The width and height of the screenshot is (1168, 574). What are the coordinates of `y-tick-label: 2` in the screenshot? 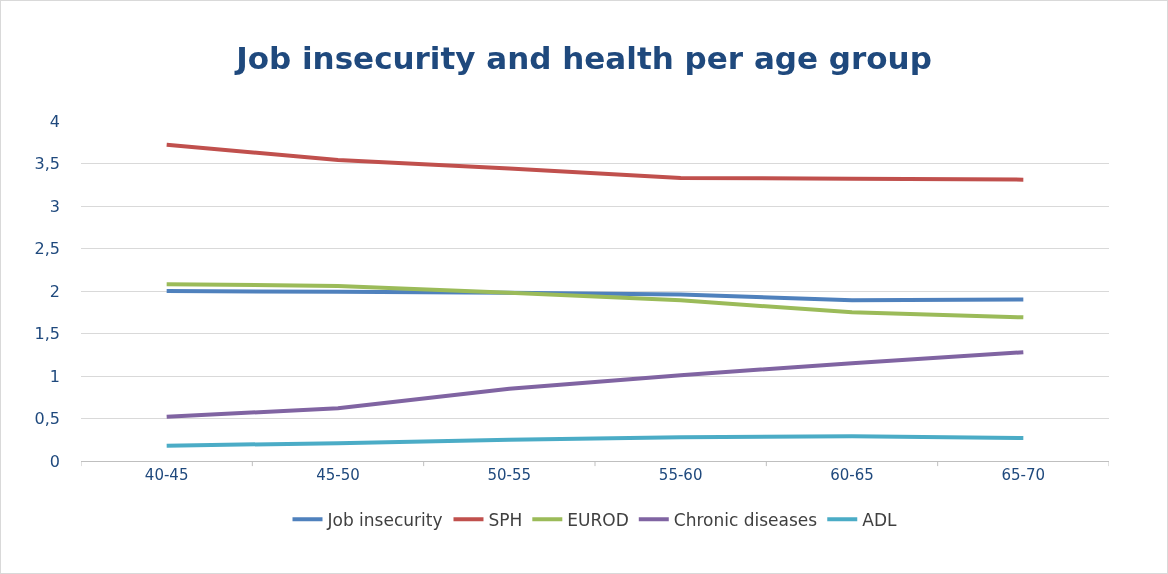 It's located at (54, 291).